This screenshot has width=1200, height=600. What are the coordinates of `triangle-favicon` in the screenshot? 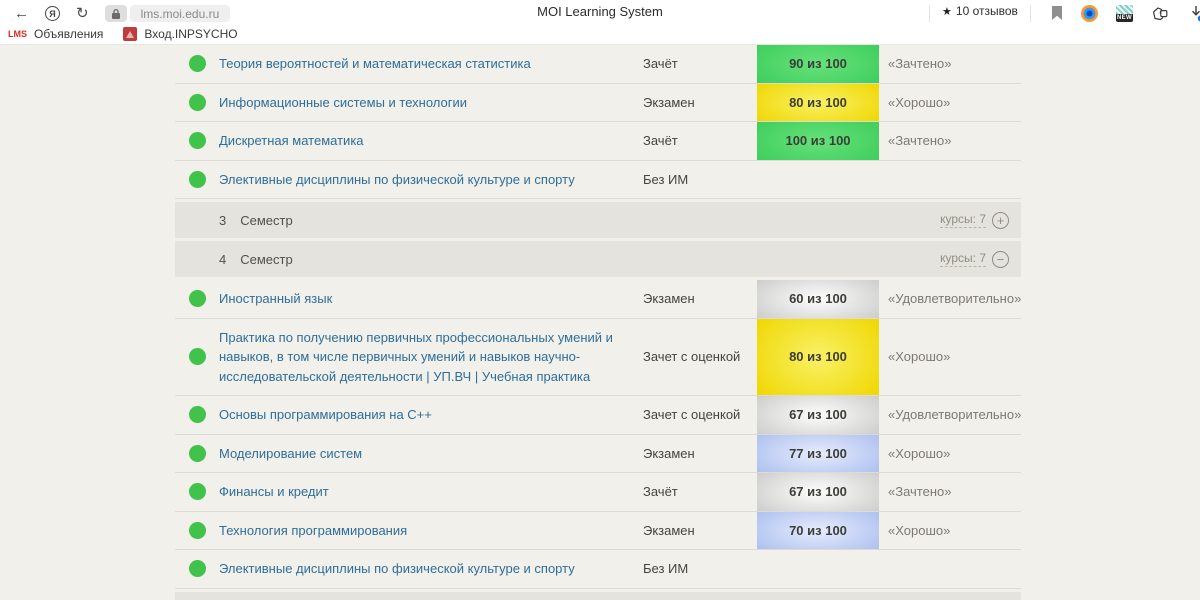 It's located at (130, 34).